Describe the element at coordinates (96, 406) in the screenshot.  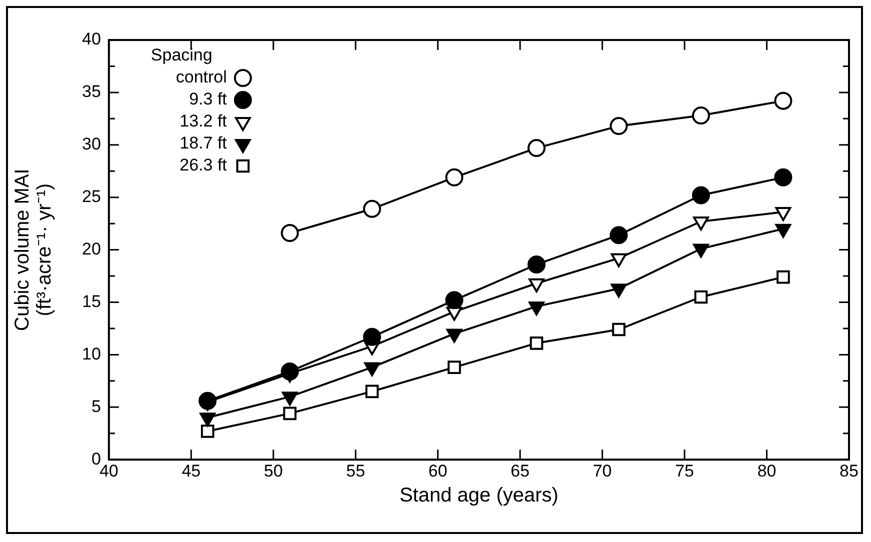
I see `y-tick-label: 5` at that location.